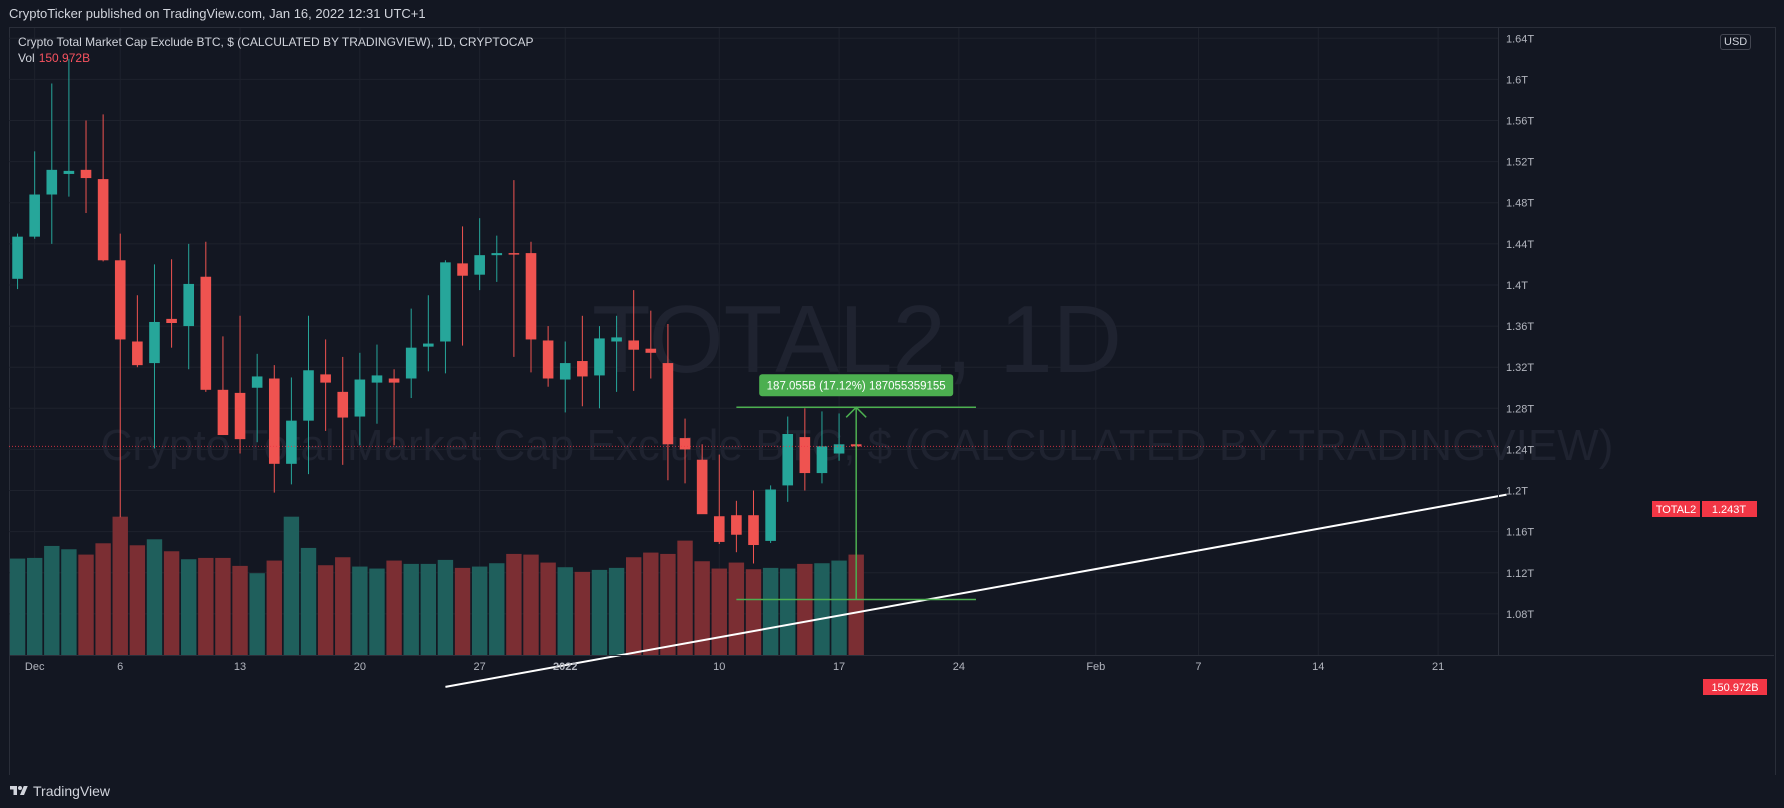 This screenshot has width=1784, height=808. I want to click on x-tick-label: 14, so click(1318, 667).